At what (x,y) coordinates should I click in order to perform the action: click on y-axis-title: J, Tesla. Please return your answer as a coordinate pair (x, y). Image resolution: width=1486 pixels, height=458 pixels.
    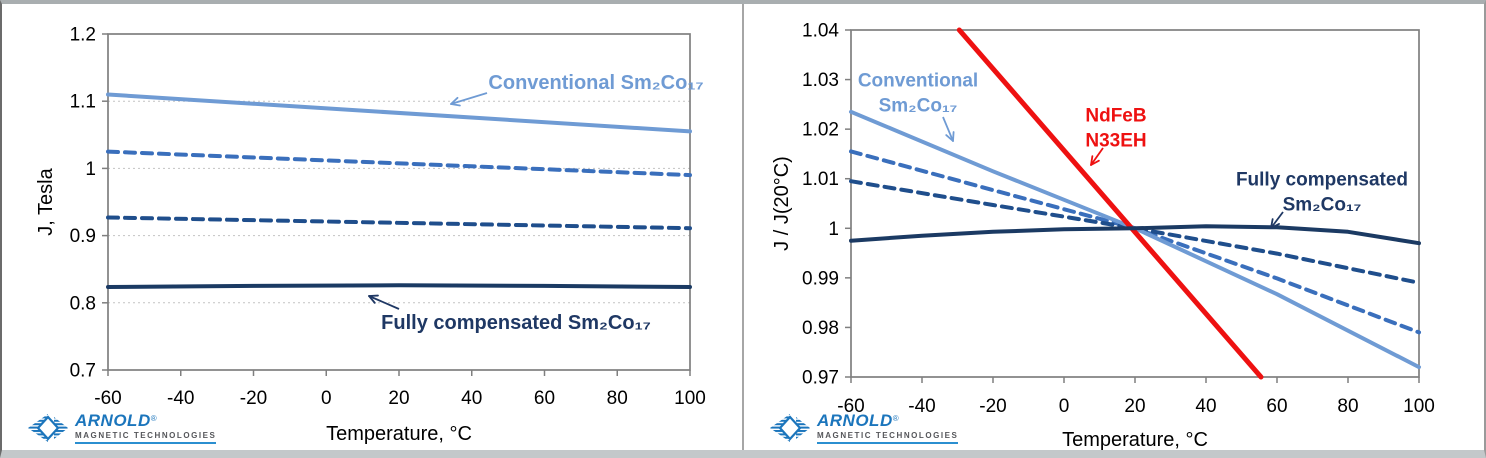
    Looking at the image, I should click on (46, 201).